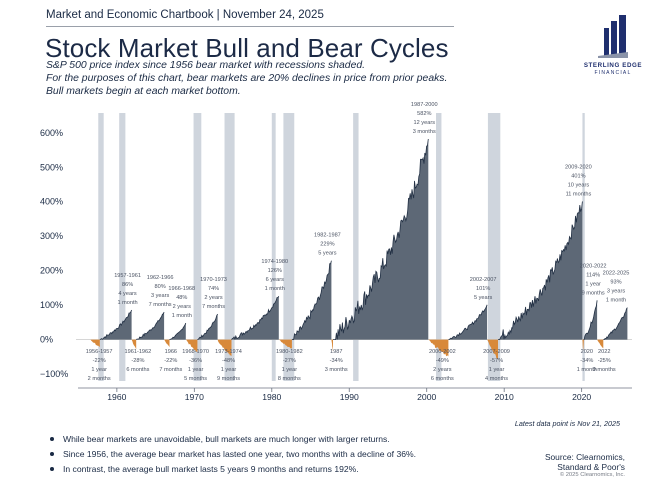 The height and width of the screenshot is (480, 672). Describe the element at coordinates (496, 379) in the screenshot. I see `bear-market-label: 4 months` at that location.